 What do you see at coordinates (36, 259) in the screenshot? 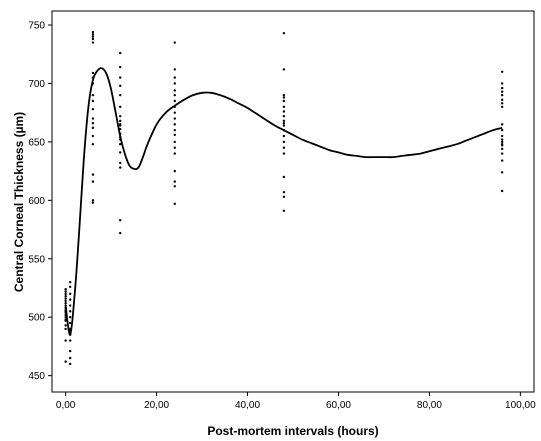
I see `y-tick-label: 550` at bounding box center [36, 259].